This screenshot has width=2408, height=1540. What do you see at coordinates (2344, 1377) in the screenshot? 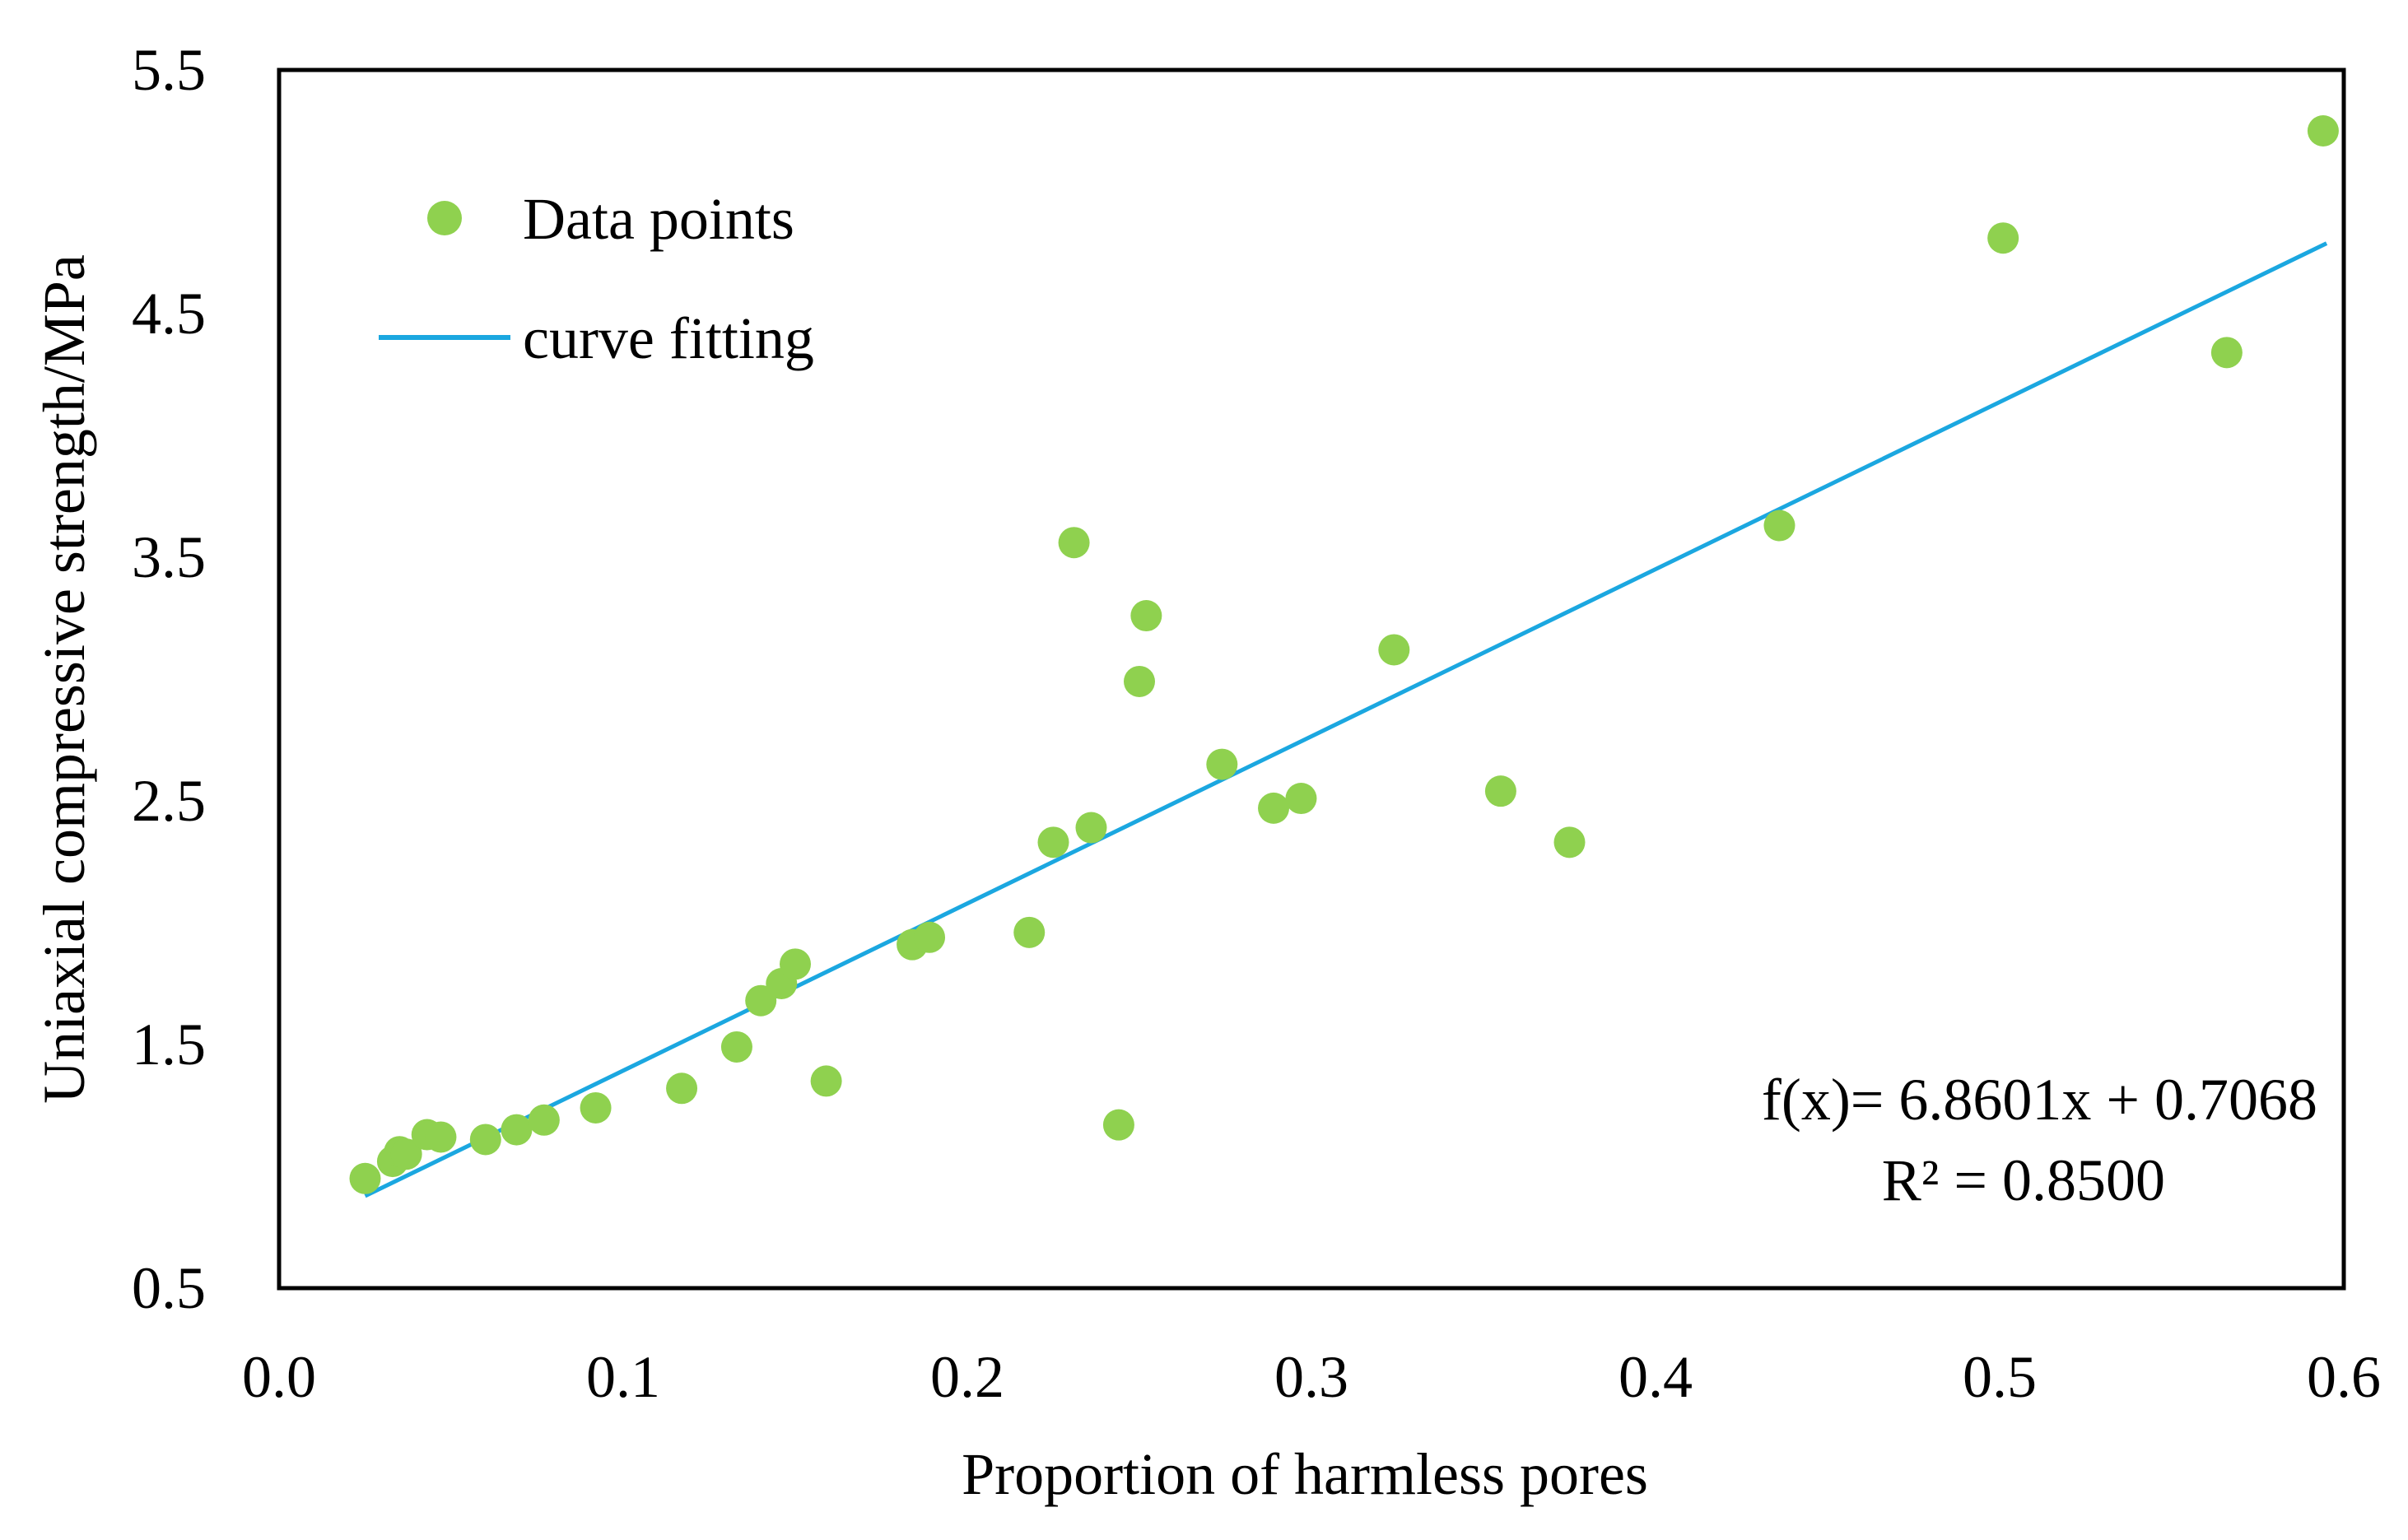
I see `x-tick-label: 0.6` at bounding box center [2344, 1377].